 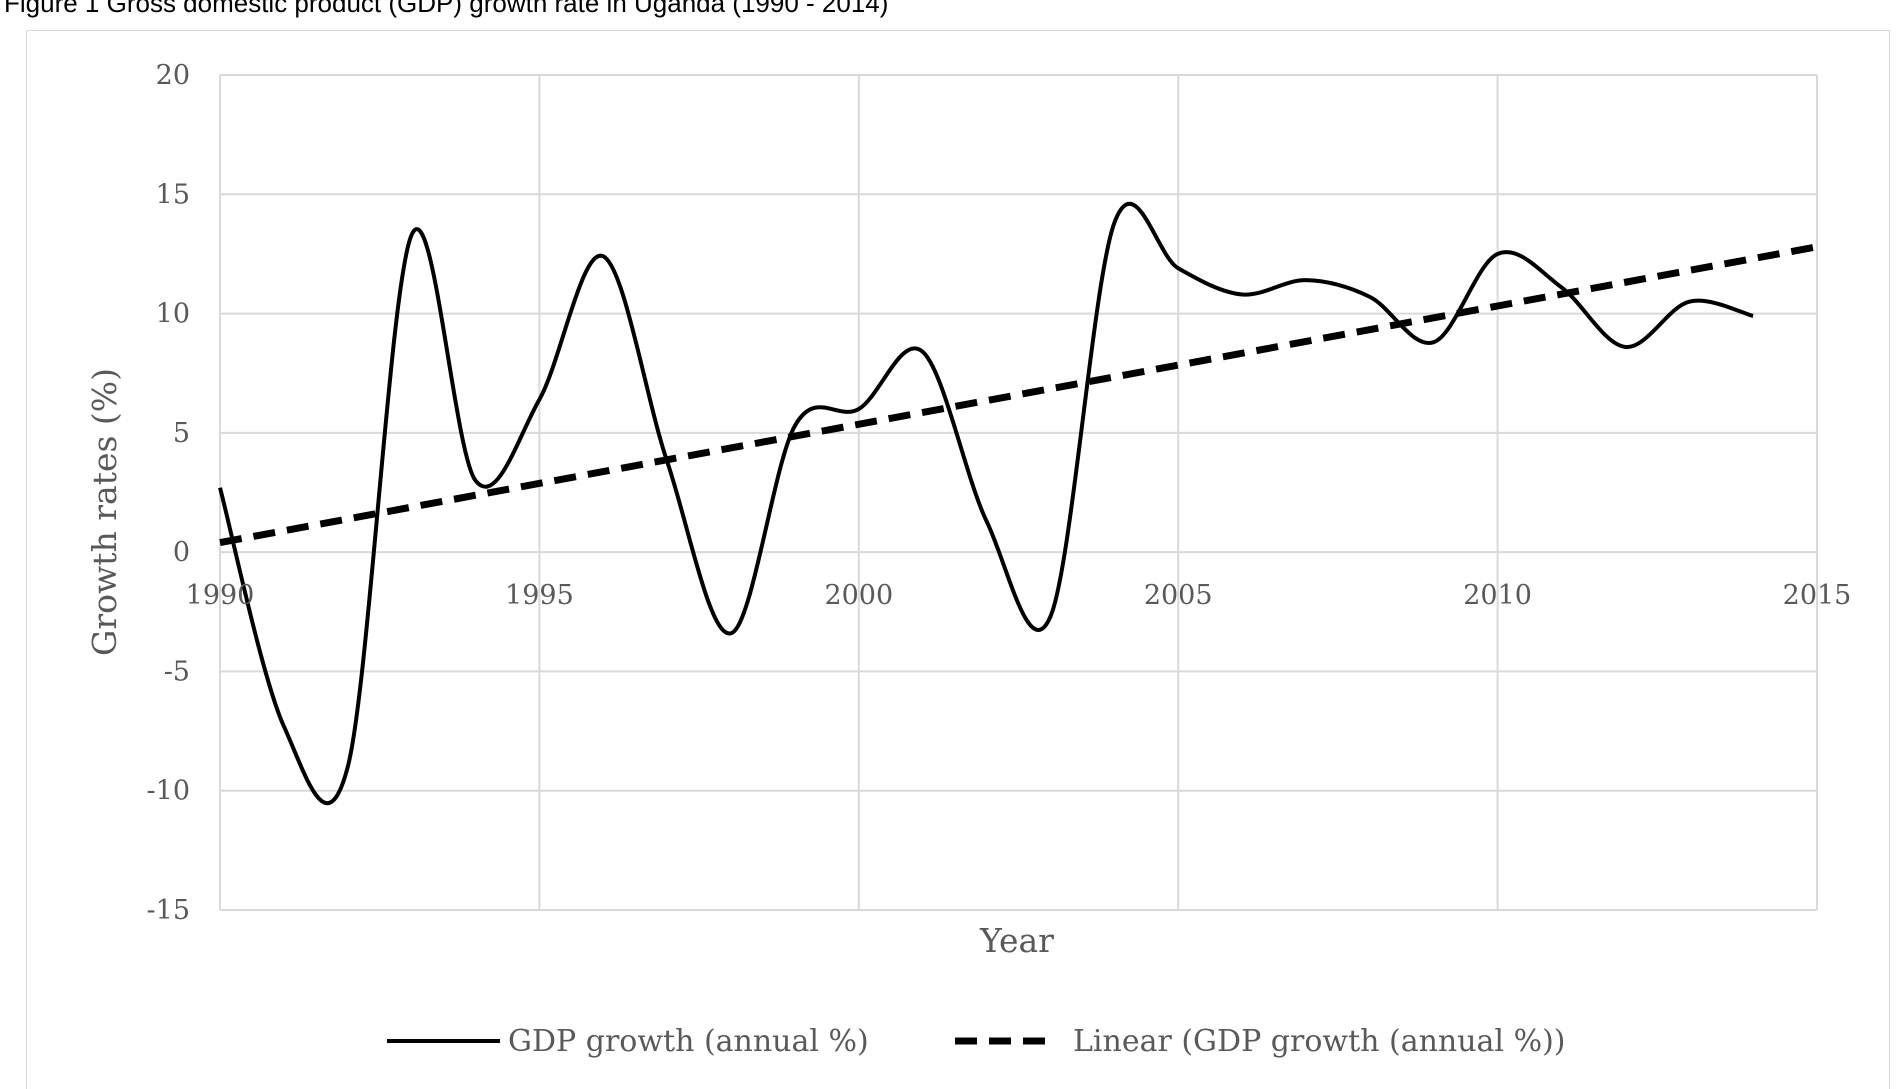 What do you see at coordinates (1817, 595) in the screenshot?
I see `x-tick-label: 2015` at bounding box center [1817, 595].